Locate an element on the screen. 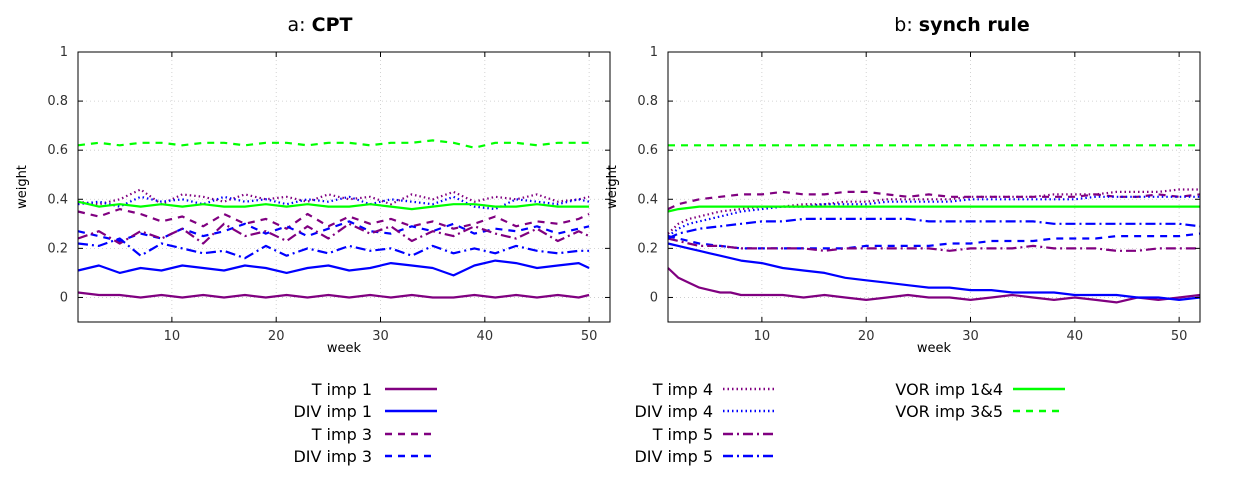 Image resolution: width=1245 pixels, height=483 pixels. legend-item-div-imp-3: DIV imp 3 is located at coordinates (365, 456).